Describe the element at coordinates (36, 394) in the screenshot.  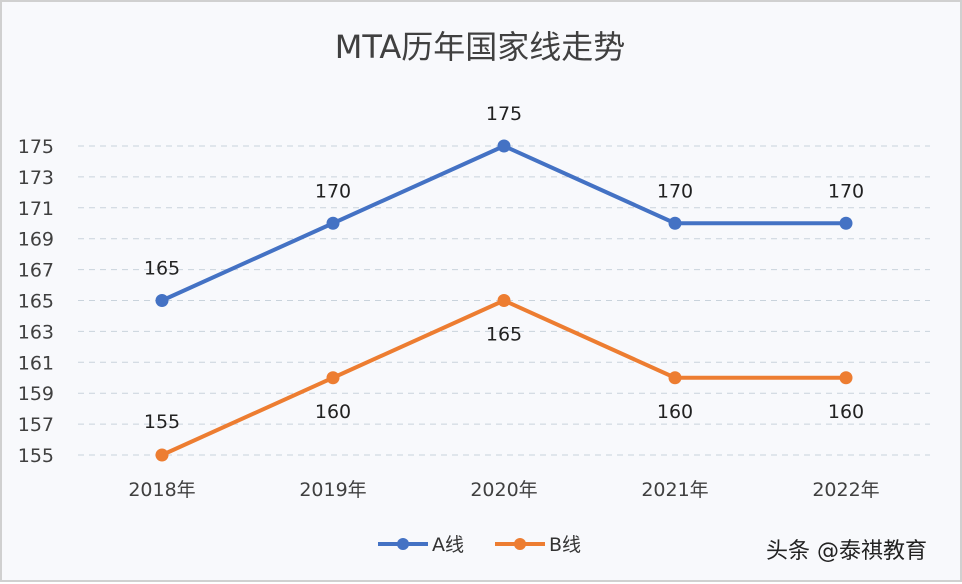
I see `y-tick-label: 159` at that location.